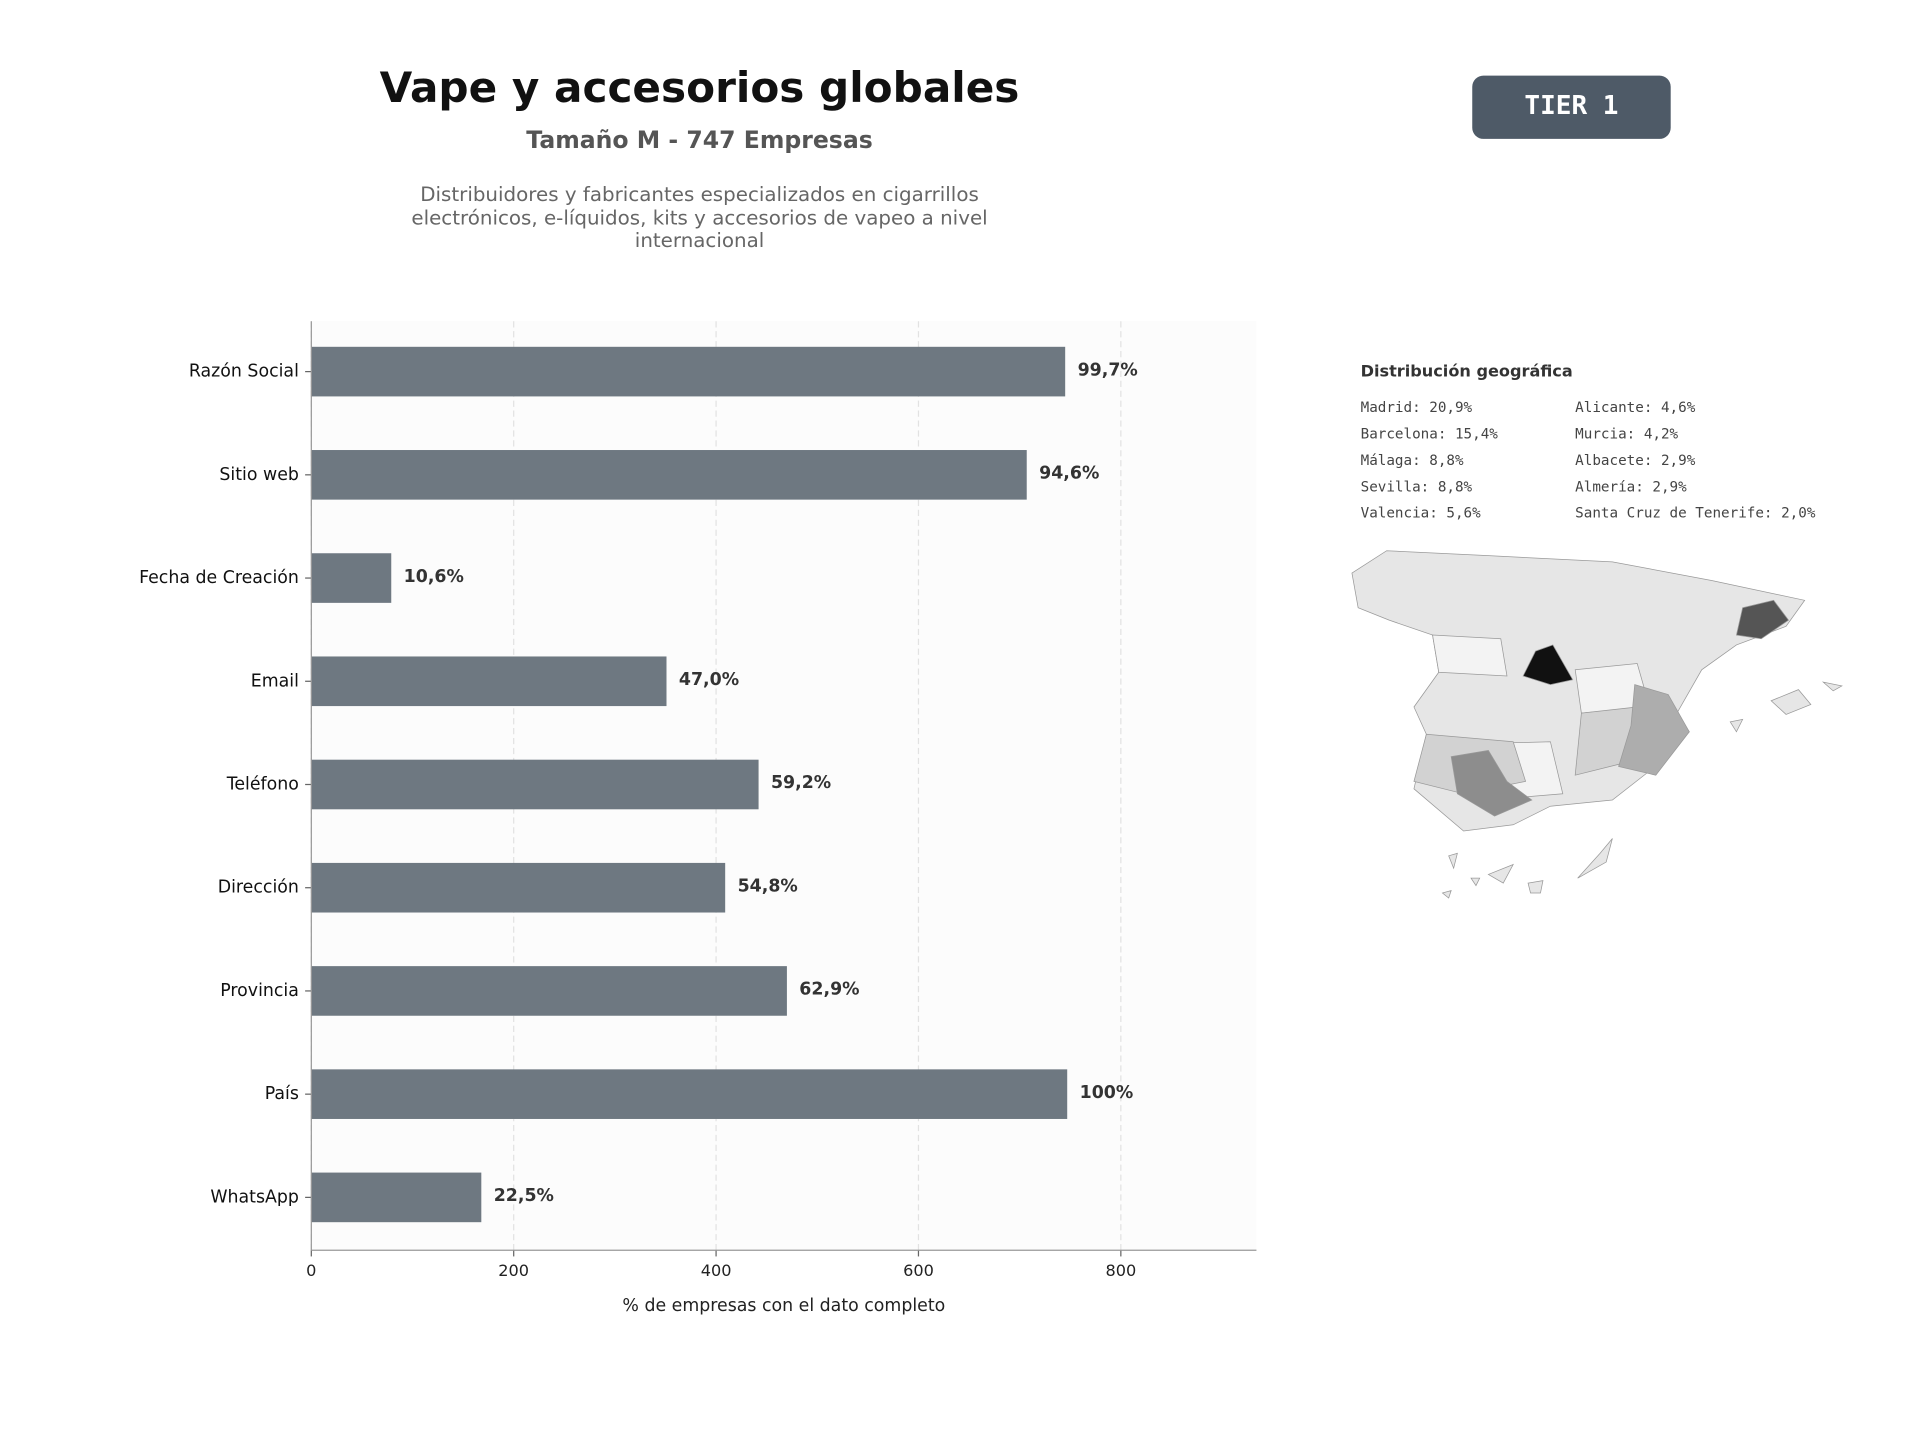 Image resolution: width=1920 pixels, height=1440 pixels. Describe the element at coordinates (282, 1094) in the screenshot. I see `y-tick-label: País` at that location.